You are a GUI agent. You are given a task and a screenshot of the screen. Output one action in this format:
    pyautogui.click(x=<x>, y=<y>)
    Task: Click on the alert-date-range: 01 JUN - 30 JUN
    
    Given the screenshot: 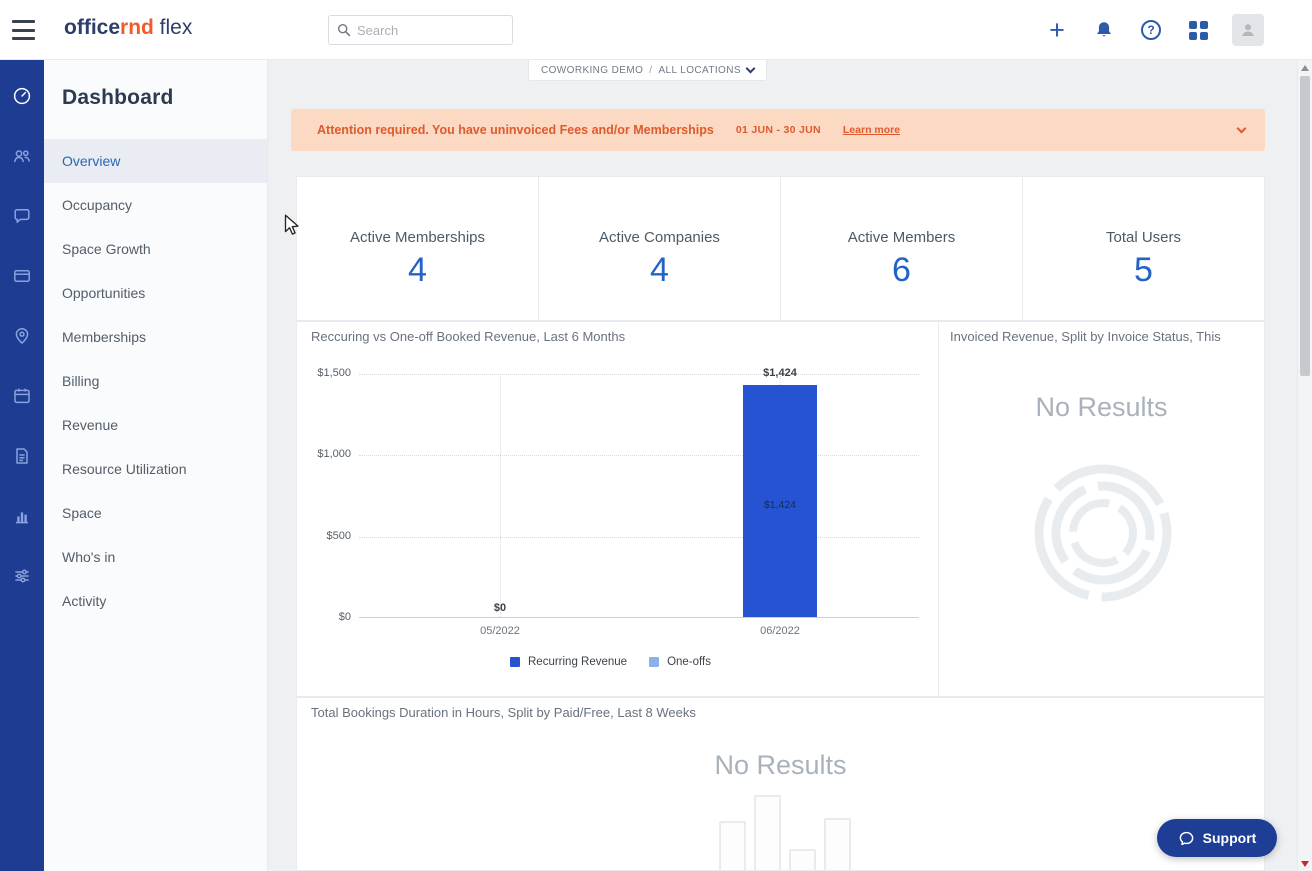 What is the action you would take?
    pyautogui.click(x=778, y=130)
    